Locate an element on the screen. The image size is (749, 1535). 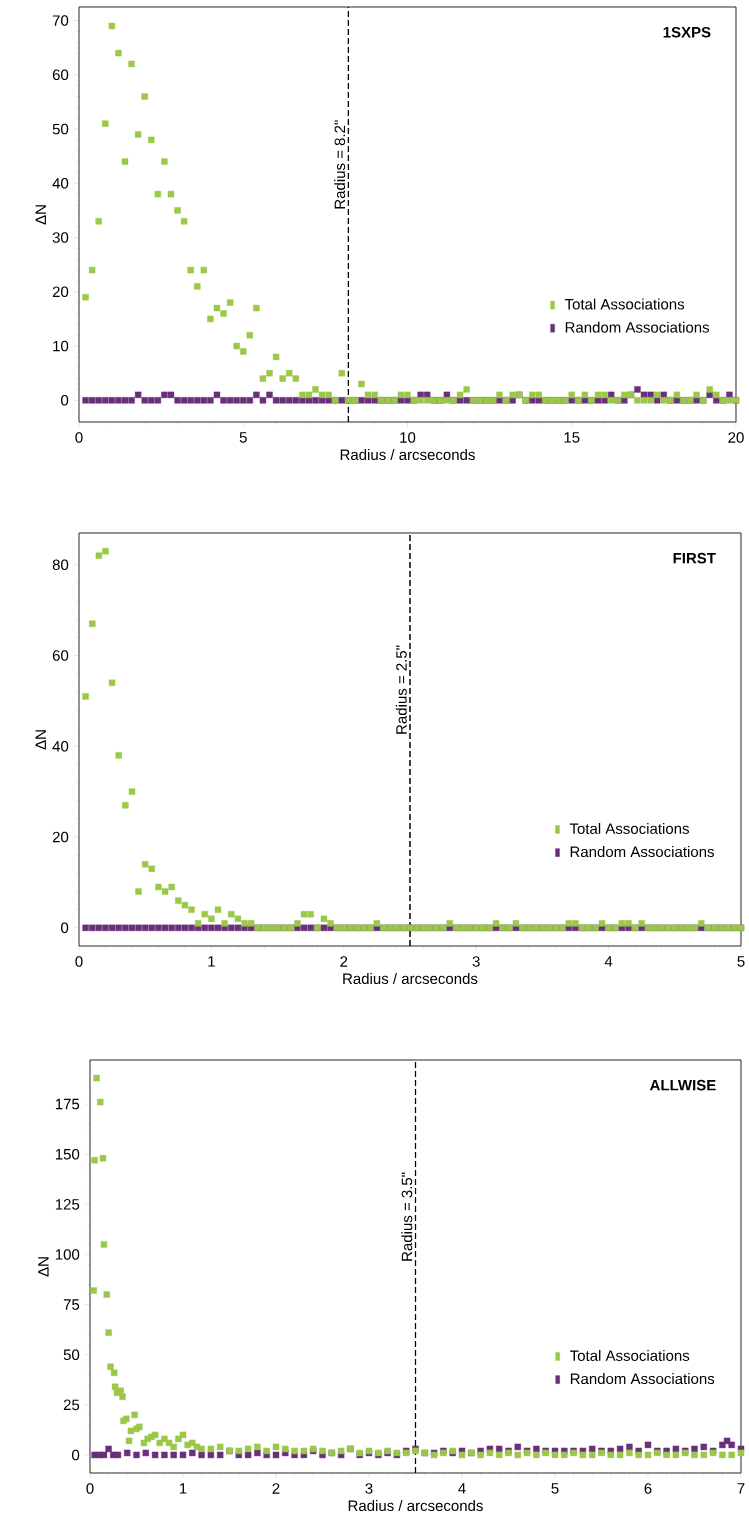
y-tick-label: 70 is located at coordinates (60, 20).